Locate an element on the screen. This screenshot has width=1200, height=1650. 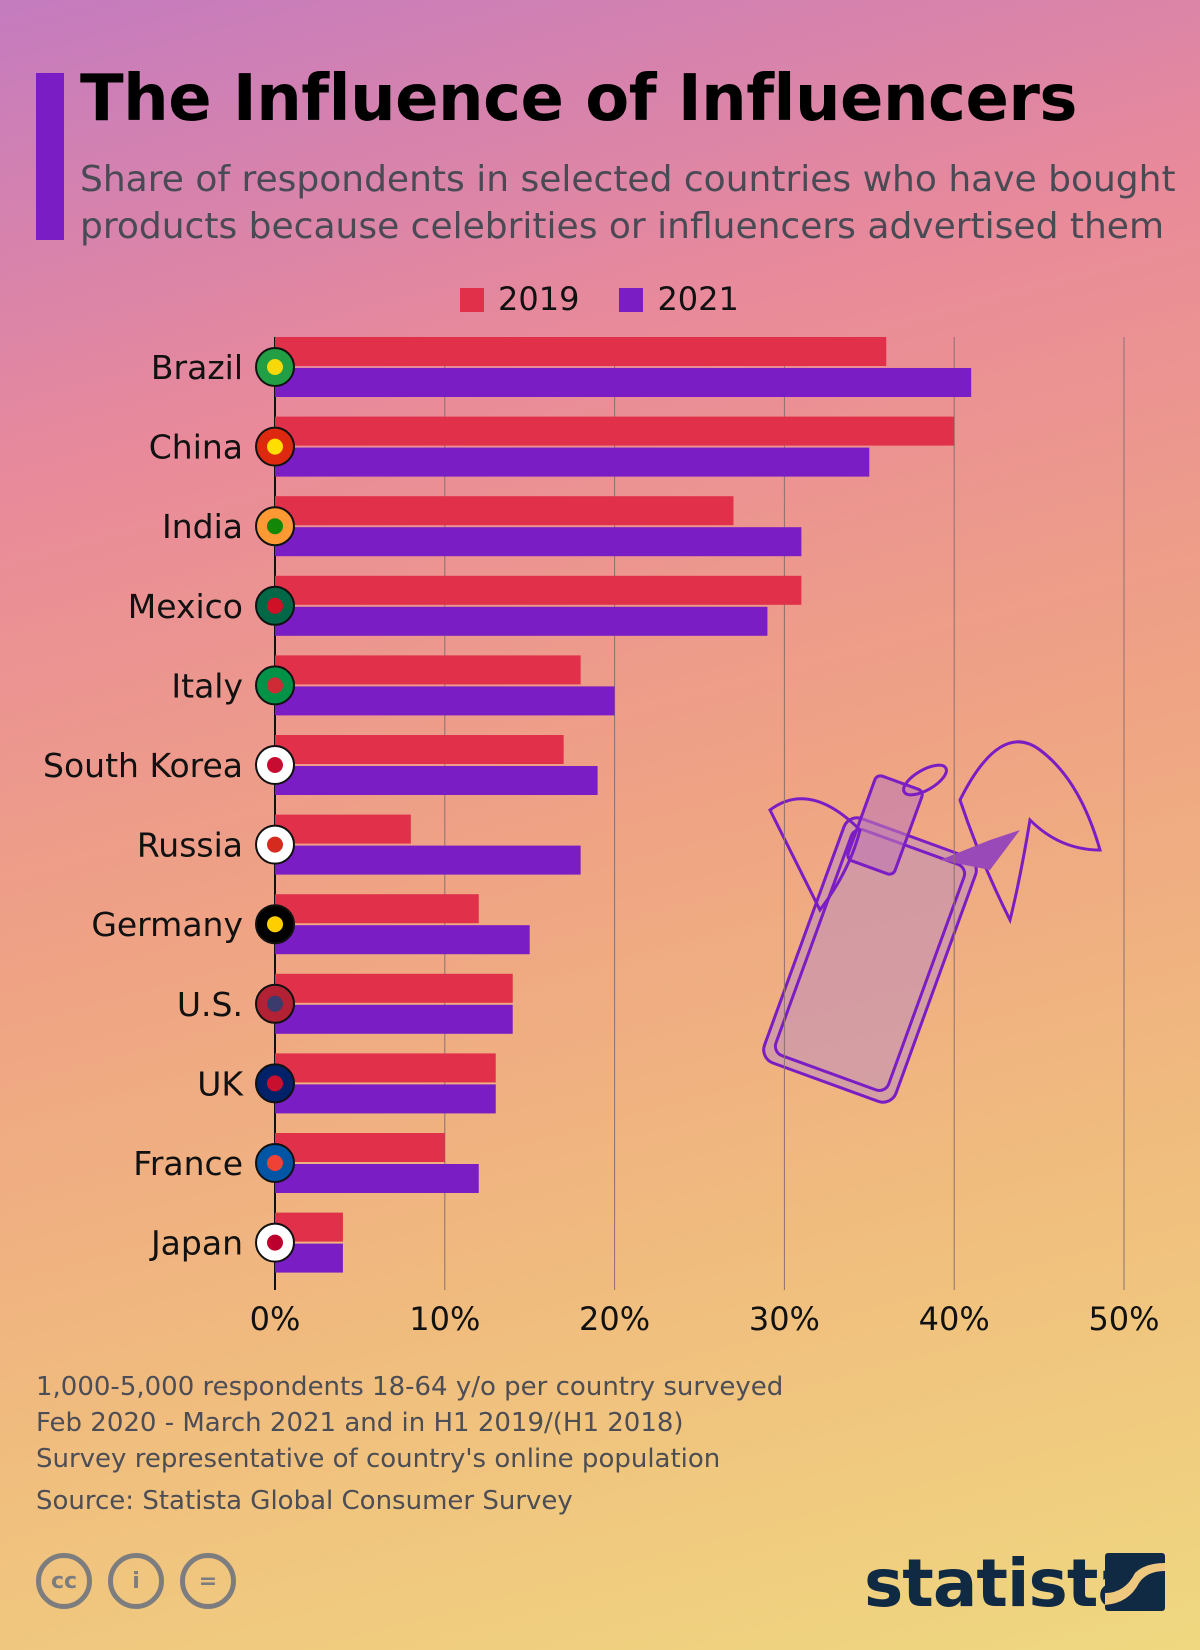
category-label: Brazil is located at coordinates (197, 367).